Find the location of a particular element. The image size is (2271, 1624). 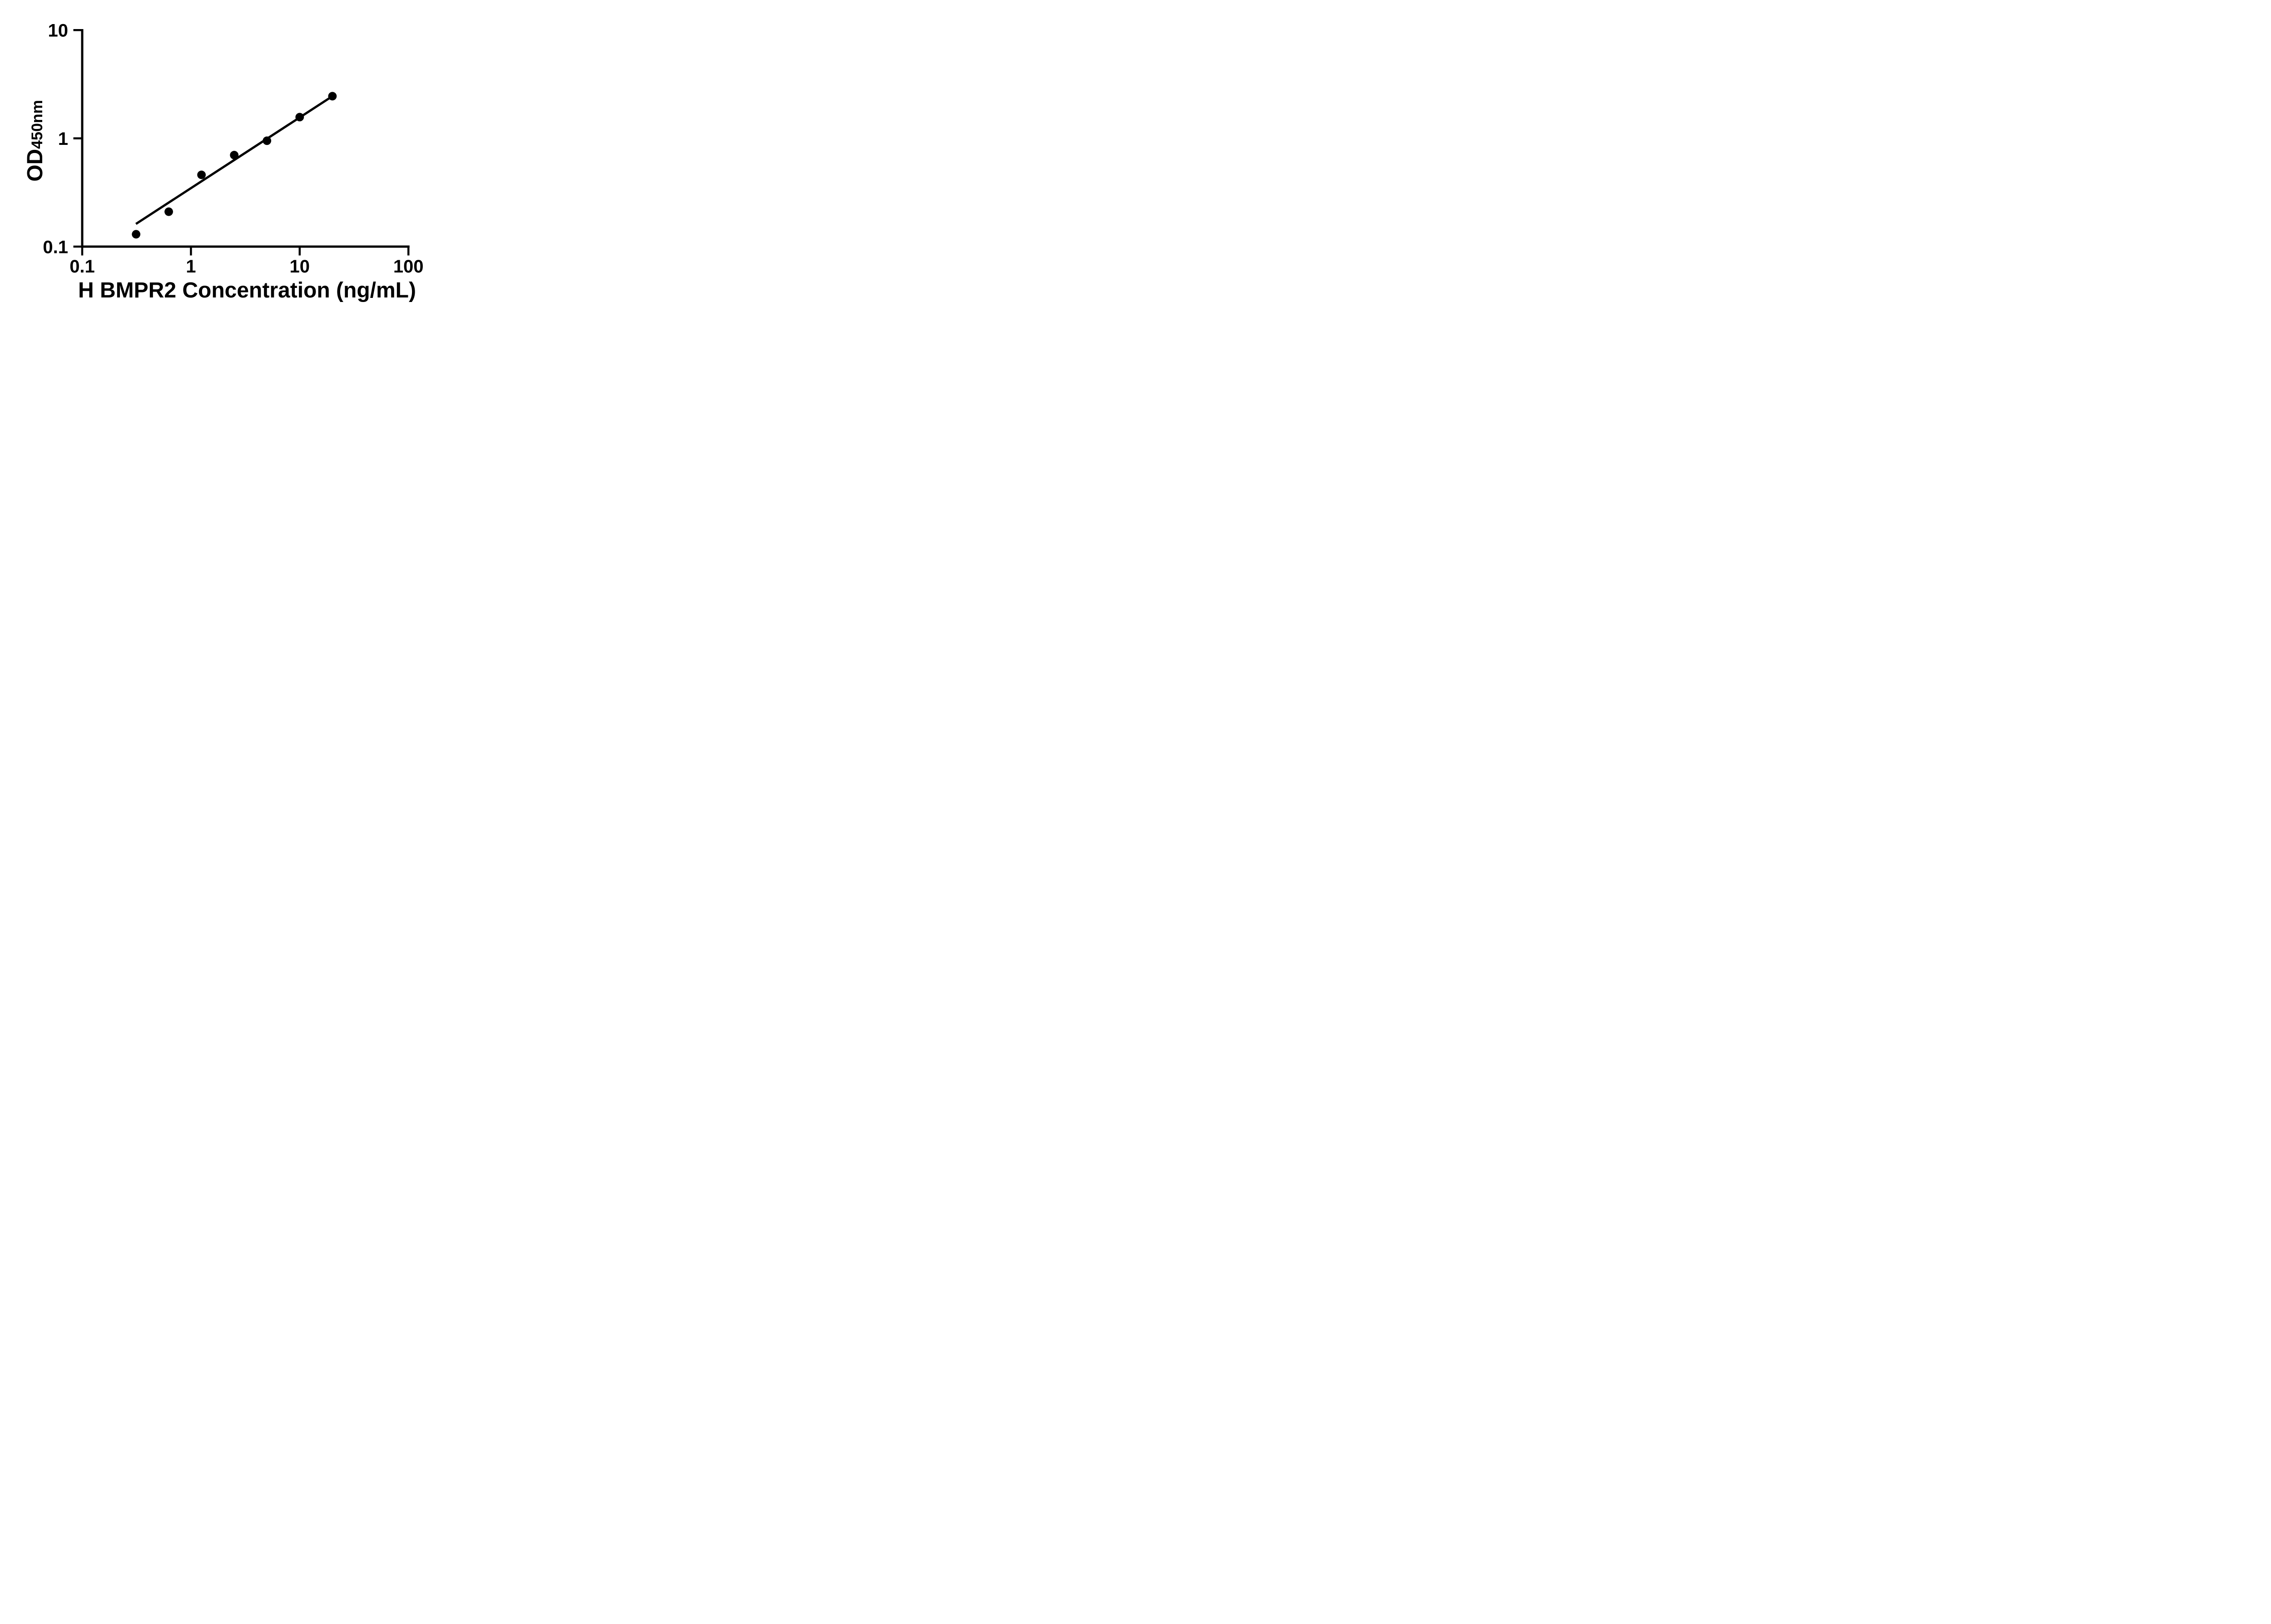

x-tick-label: 0.1 is located at coordinates (82, 267).